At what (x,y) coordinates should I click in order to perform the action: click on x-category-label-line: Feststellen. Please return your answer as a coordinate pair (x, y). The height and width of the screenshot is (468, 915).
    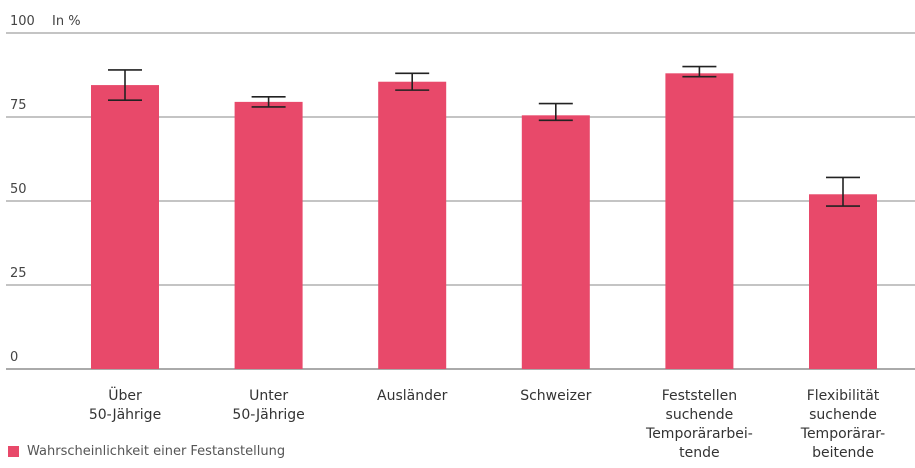
    Looking at the image, I should click on (699, 396).